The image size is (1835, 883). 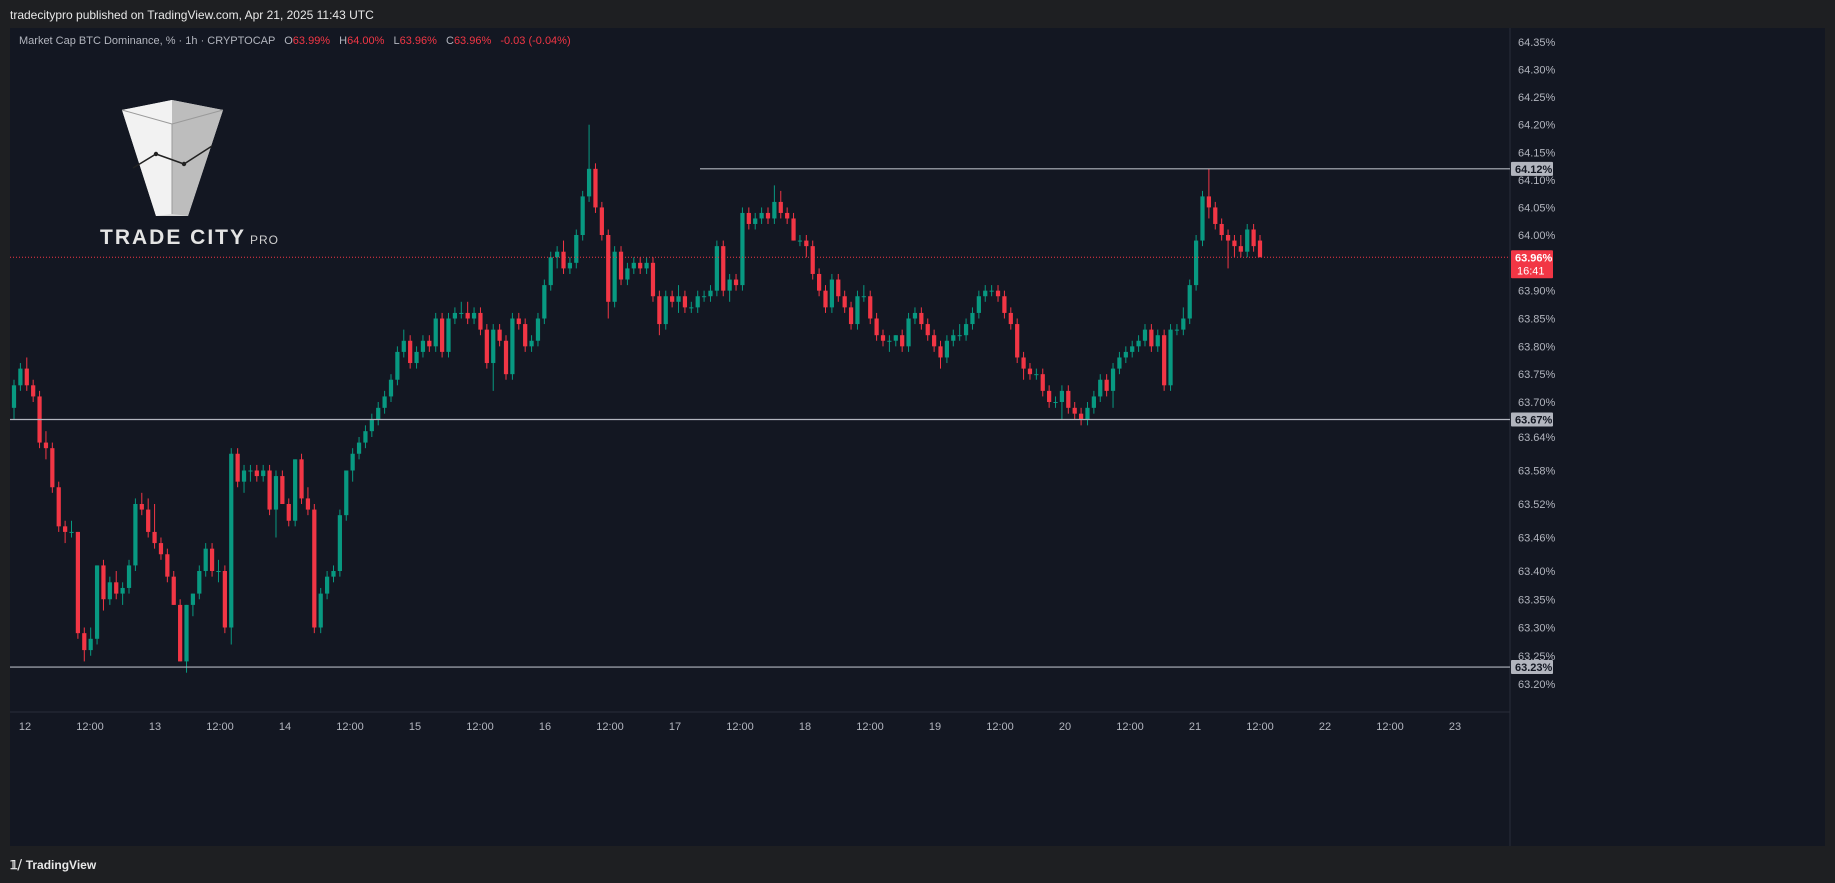 I want to click on low-value: 63.96%, so click(x=418, y=41).